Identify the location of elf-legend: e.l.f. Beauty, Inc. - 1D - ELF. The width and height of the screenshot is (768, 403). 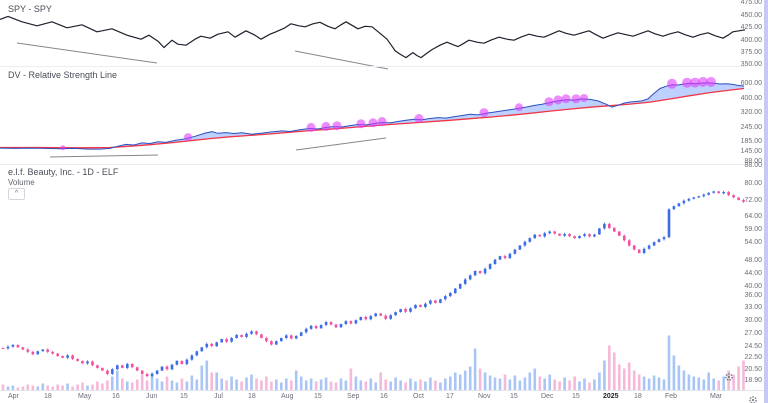
(63, 172).